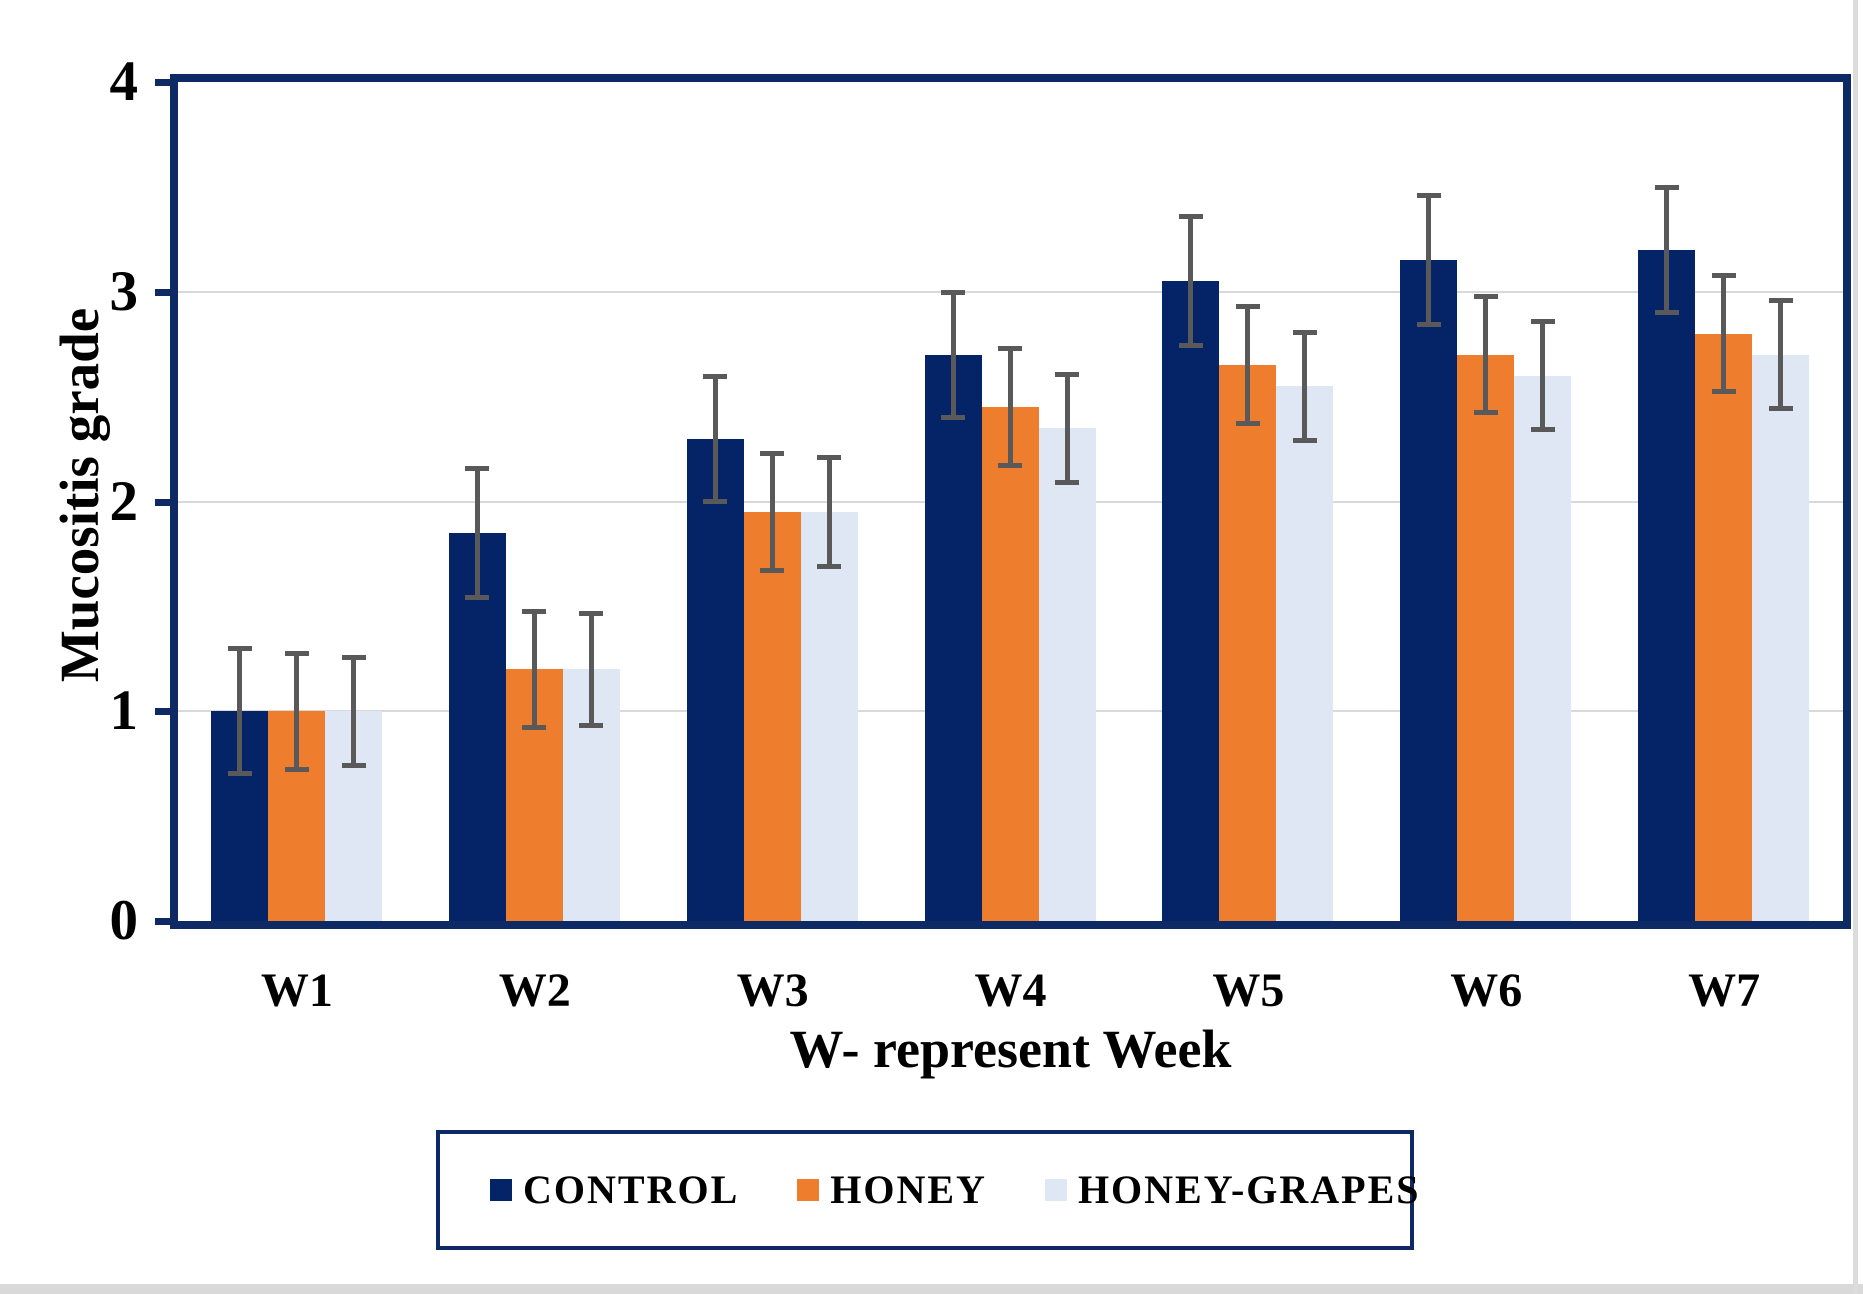  I want to click on bar-control-w5, so click(1191, 601).